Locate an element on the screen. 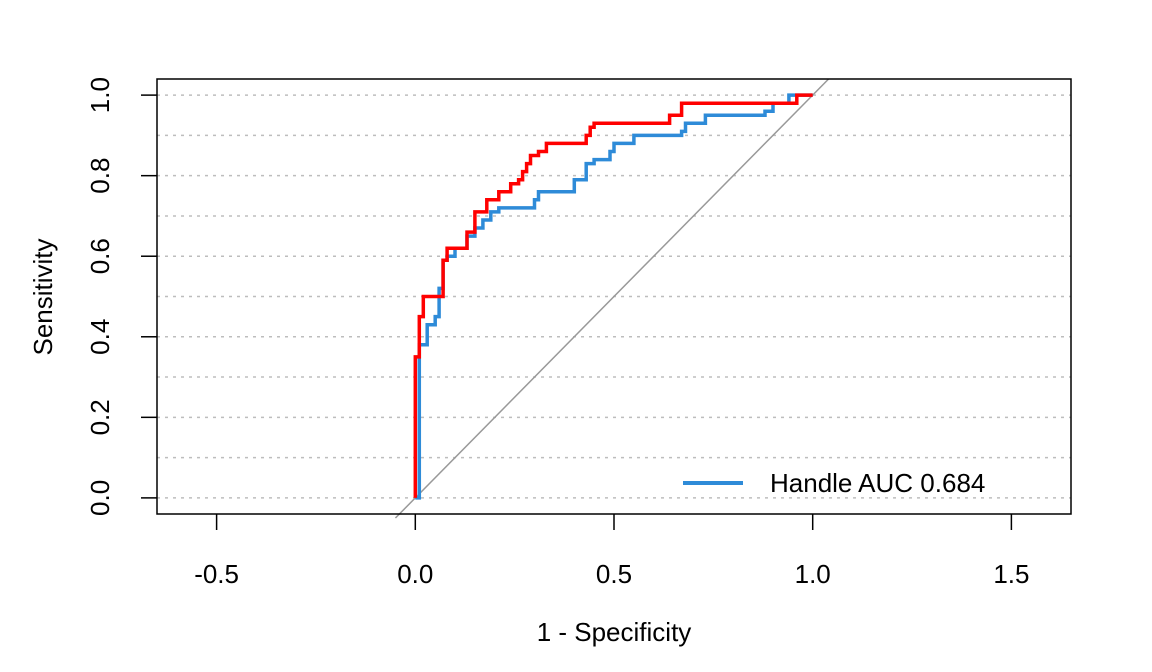 Image resolution: width=1152 pixels, height=672 pixels. x-tick-label: 0.0 is located at coordinates (415, 574).